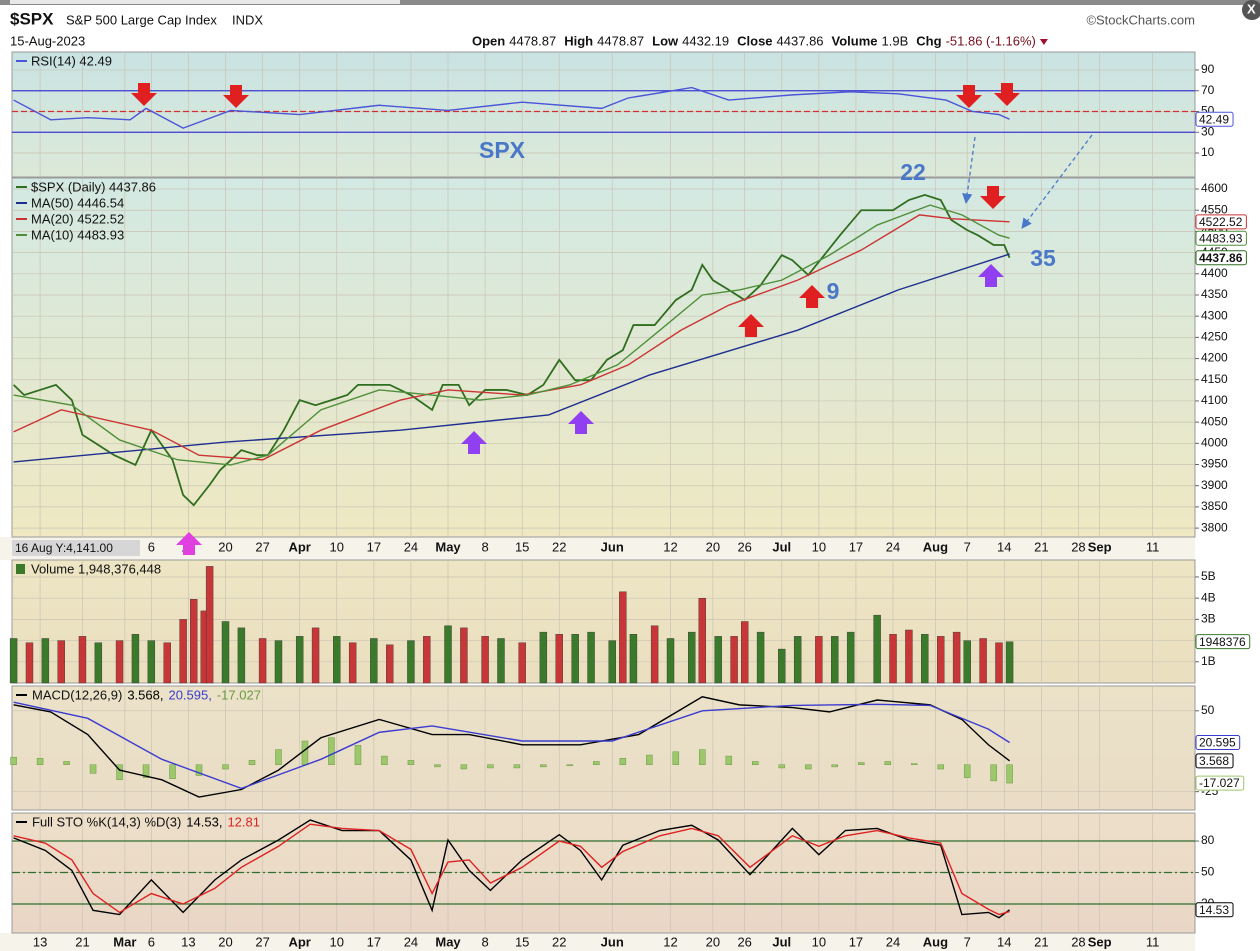  What do you see at coordinates (1208, 872) in the screenshot?
I see `y-tick-label: 50` at bounding box center [1208, 872].